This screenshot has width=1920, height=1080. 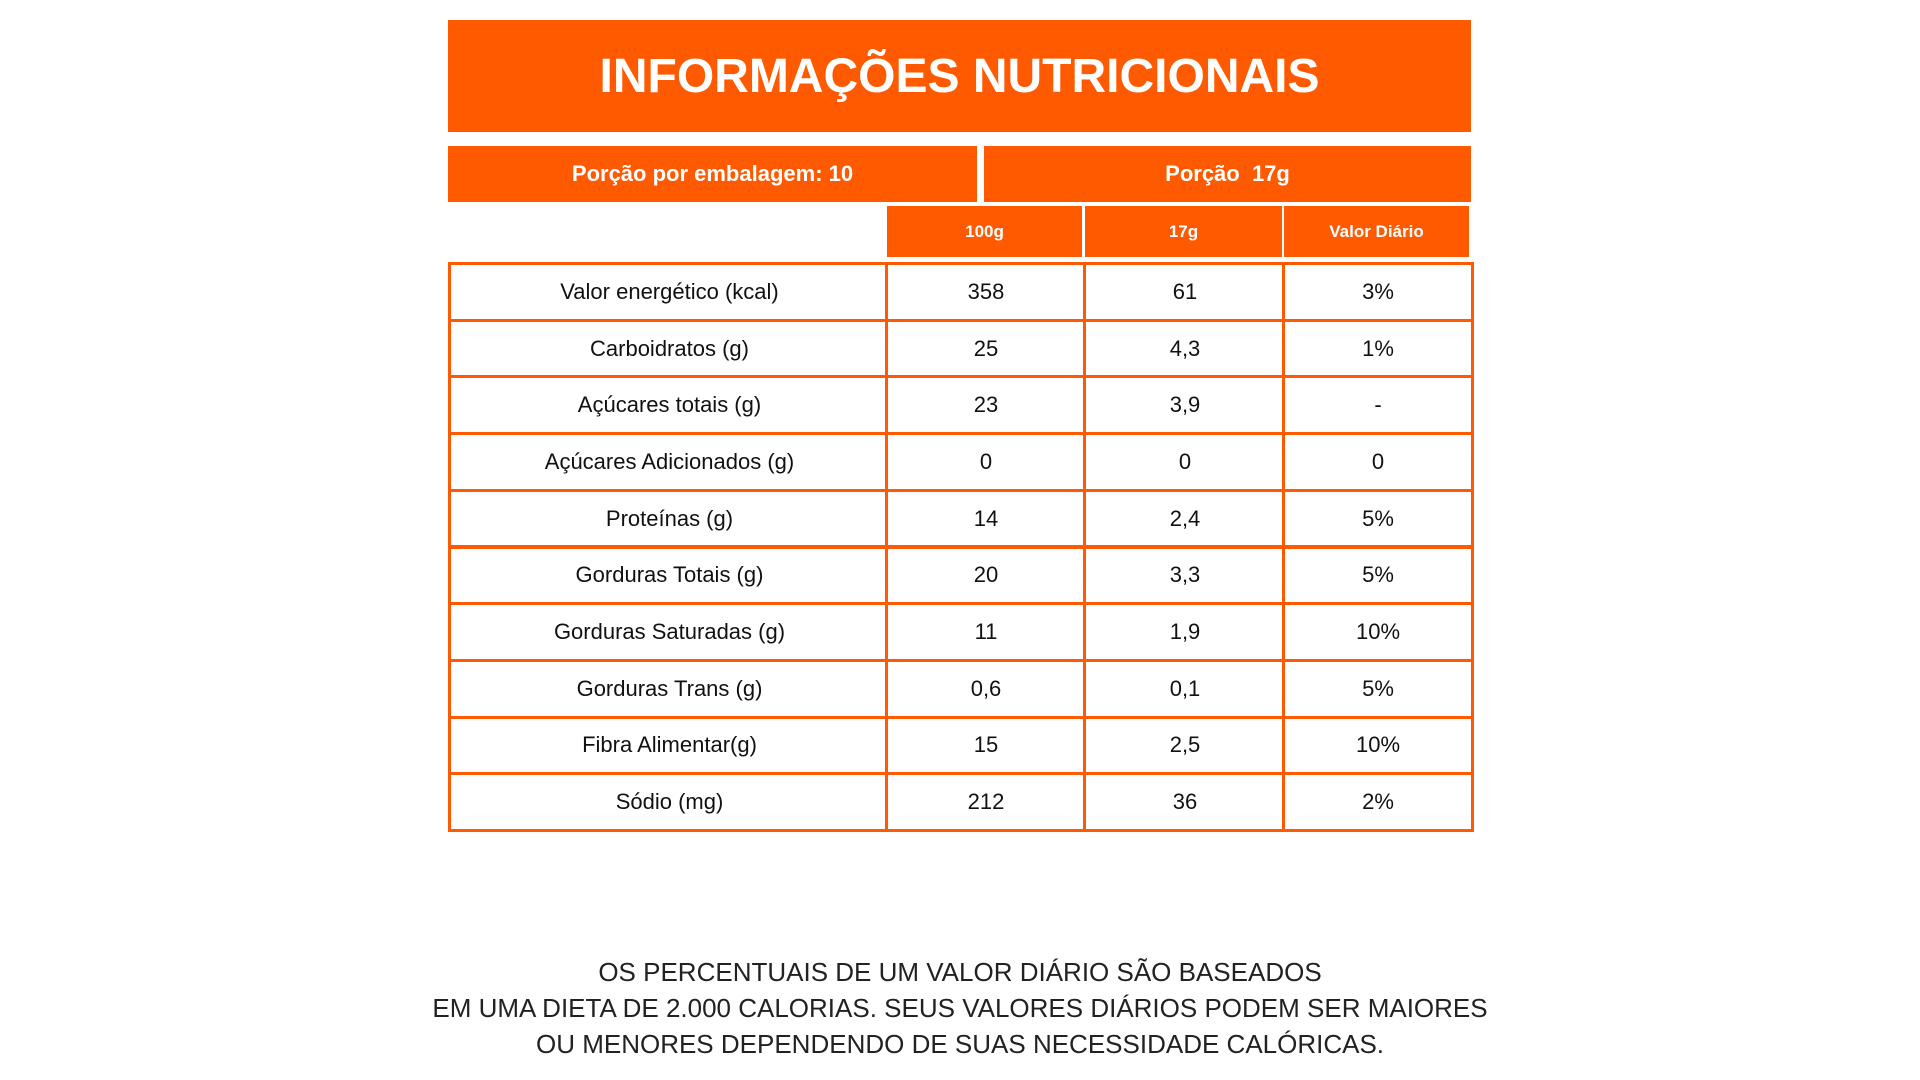 I want to click on nutrient-value: -, so click(x=1378, y=405).